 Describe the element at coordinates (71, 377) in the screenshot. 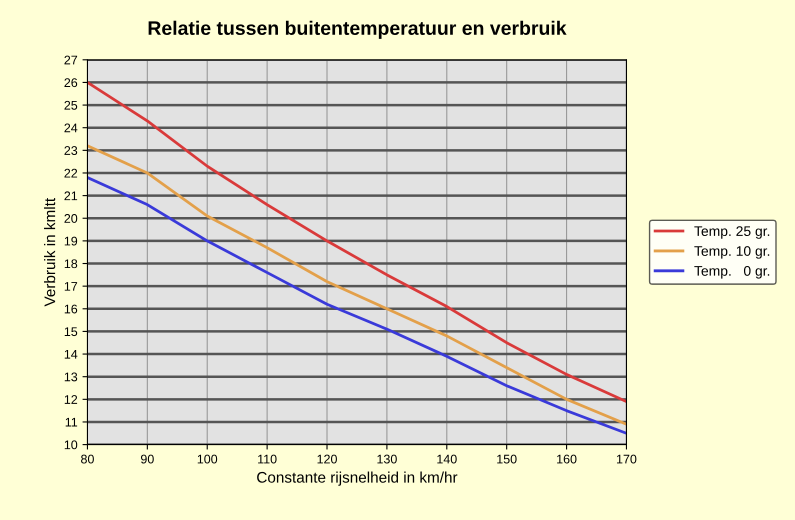

I see `y-tick-label: 13` at that location.